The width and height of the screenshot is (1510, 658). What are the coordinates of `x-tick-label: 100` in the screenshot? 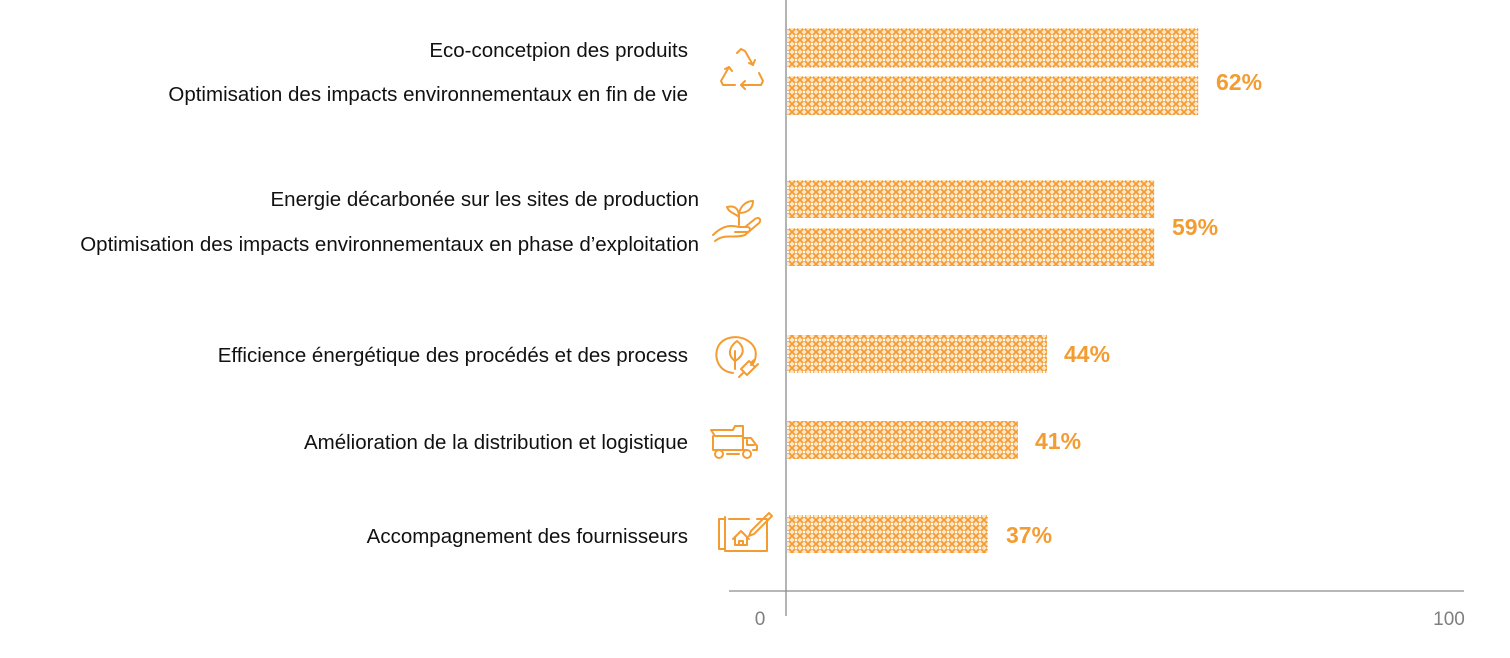 It's located at (1449, 619).